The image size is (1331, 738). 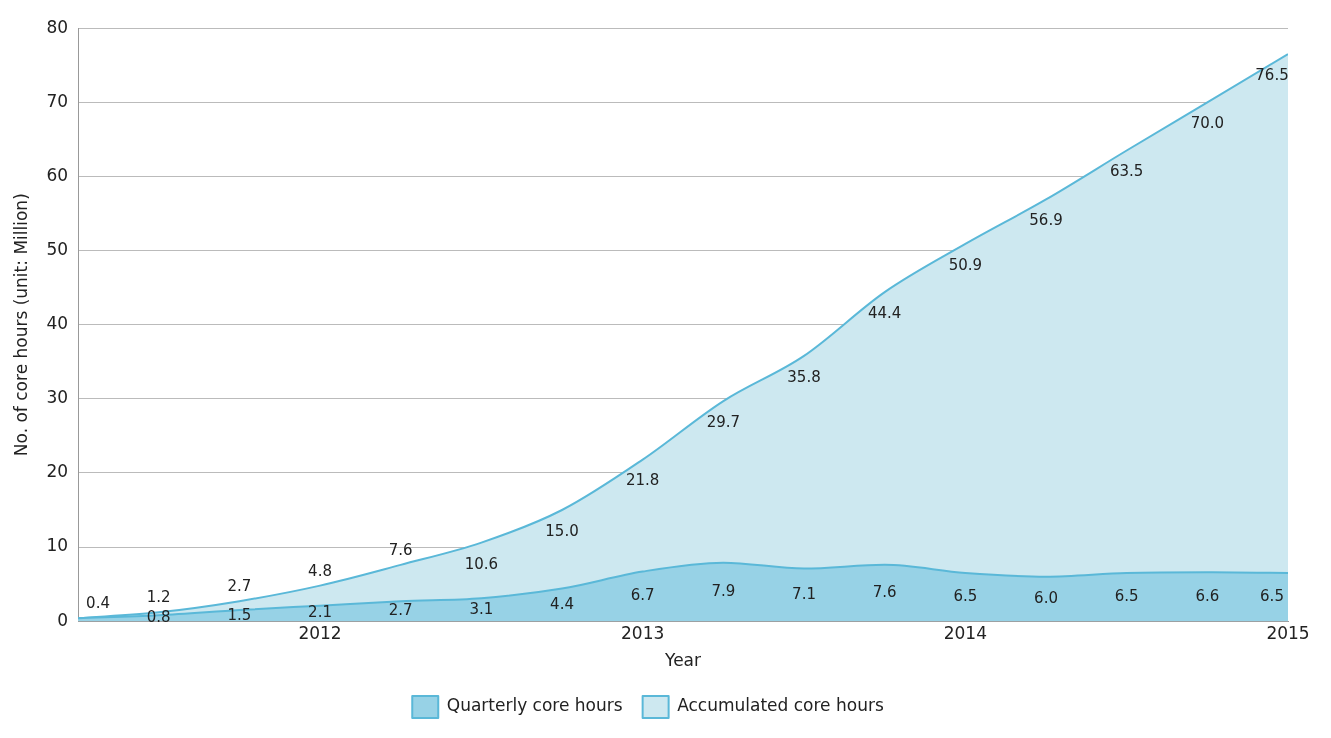 What do you see at coordinates (158, 617) in the screenshot?
I see `data-label: 0.8` at bounding box center [158, 617].